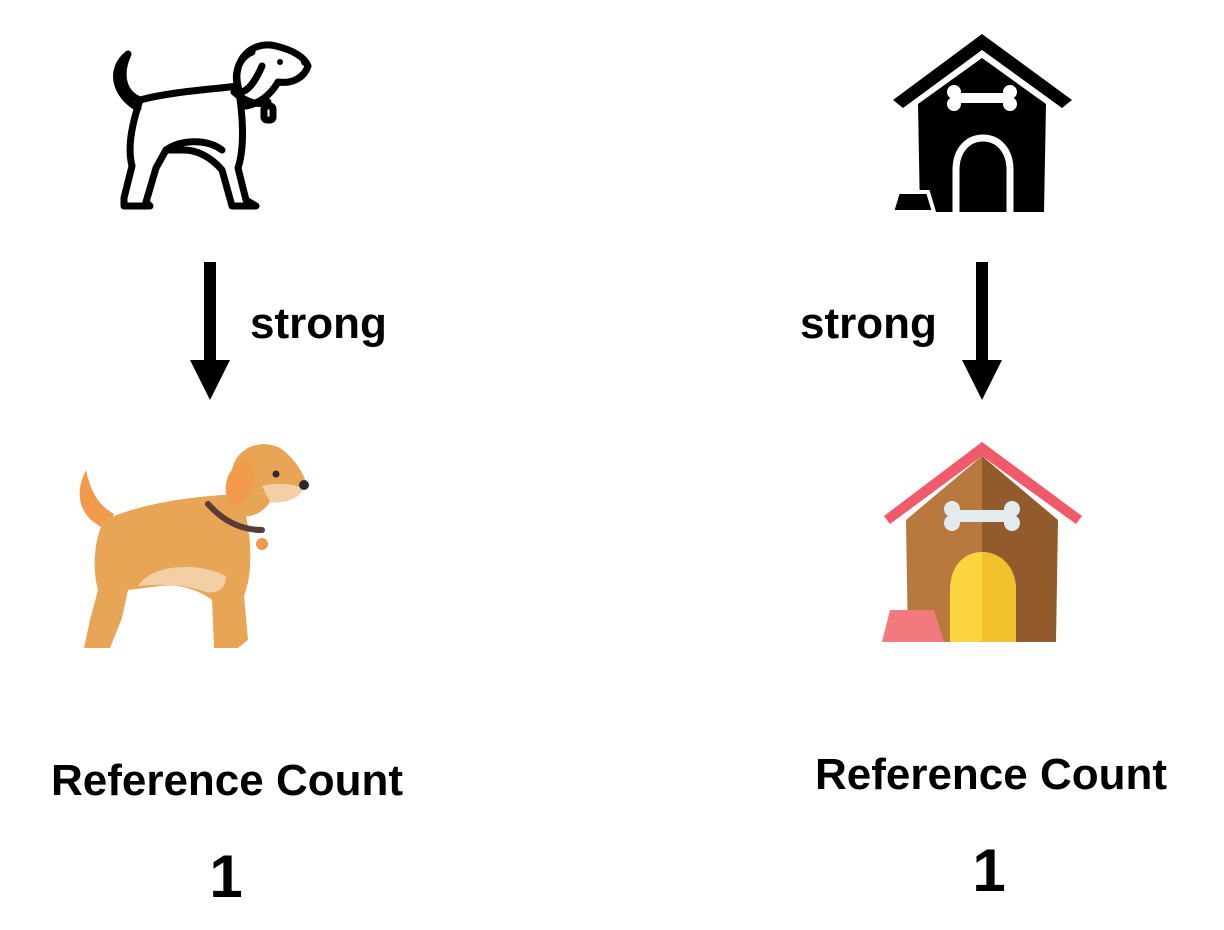 The image size is (1224, 930). I want to click on left-strong-arrow, so click(210, 331).